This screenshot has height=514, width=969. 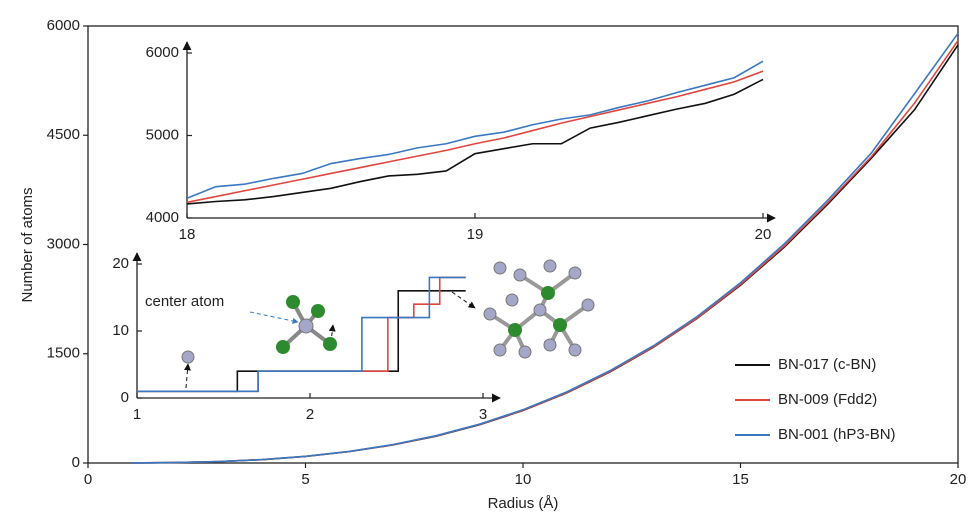 I want to click on y-tick-label: 4500, so click(x=63, y=134).